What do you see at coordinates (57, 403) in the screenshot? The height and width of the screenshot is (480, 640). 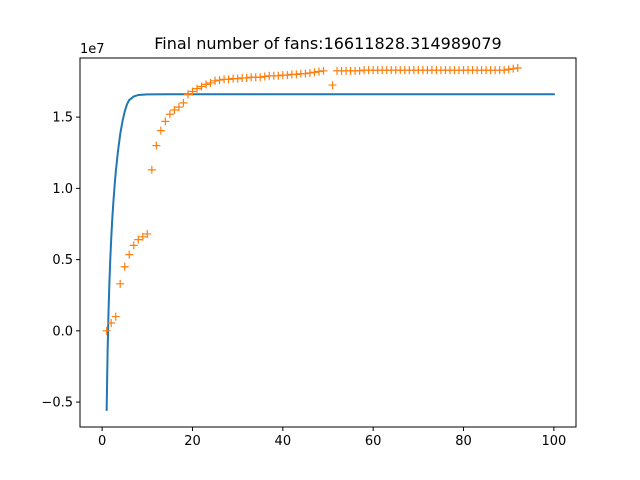 I see `y-tick-label: −0.5` at bounding box center [57, 403].